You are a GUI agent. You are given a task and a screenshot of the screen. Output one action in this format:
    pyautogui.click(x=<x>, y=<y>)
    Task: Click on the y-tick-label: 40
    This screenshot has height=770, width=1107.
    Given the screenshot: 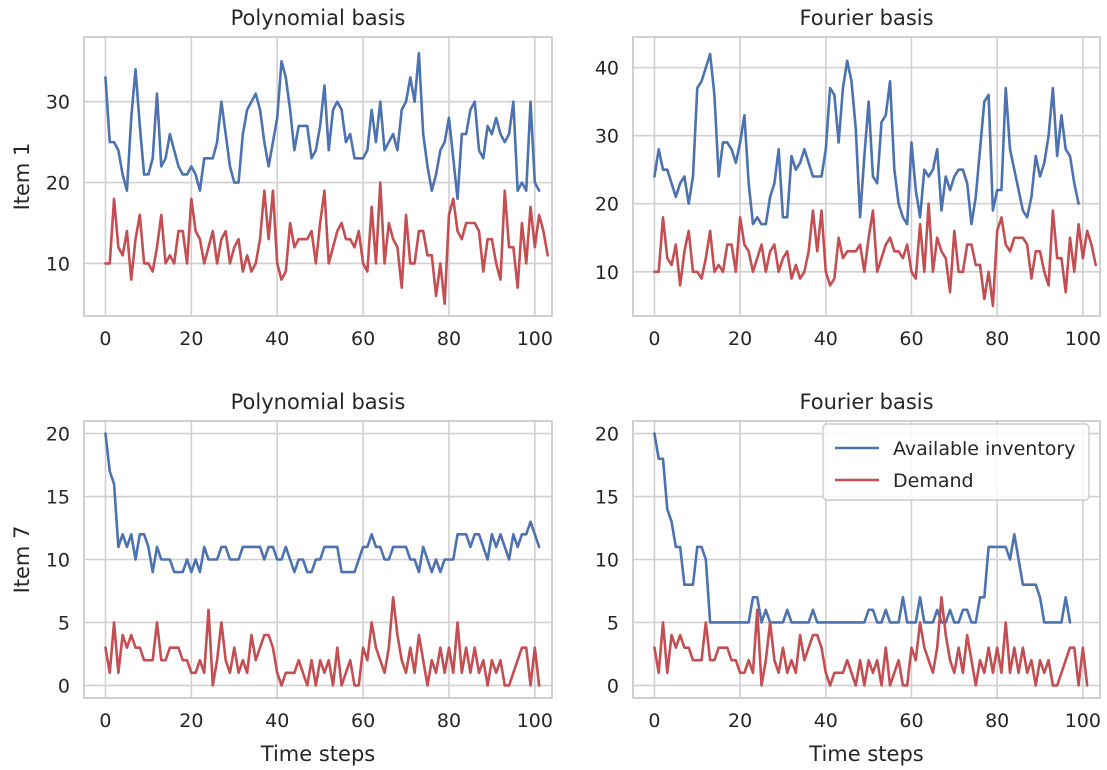 What is the action you would take?
    pyautogui.click(x=607, y=69)
    